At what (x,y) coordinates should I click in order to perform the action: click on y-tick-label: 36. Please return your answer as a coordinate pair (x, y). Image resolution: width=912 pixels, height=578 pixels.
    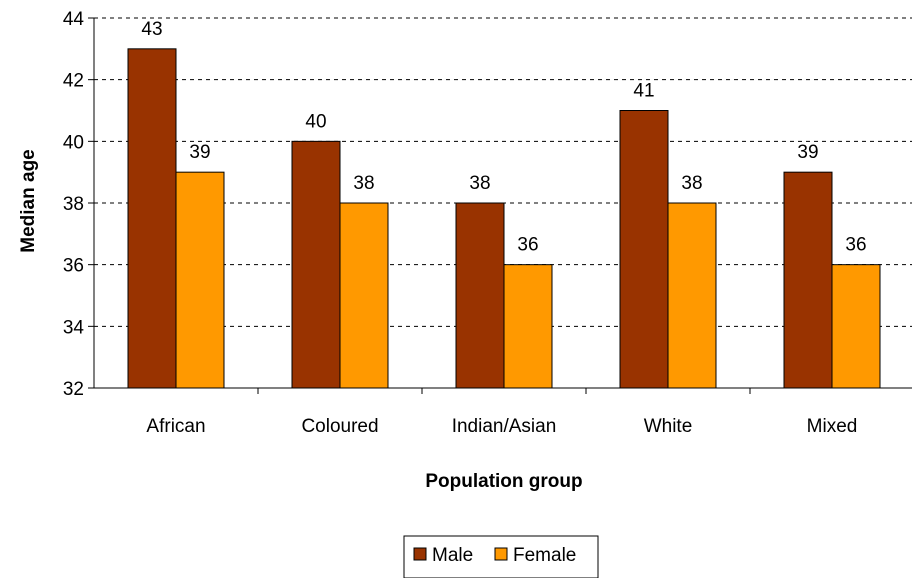
    Looking at the image, I should click on (73, 266).